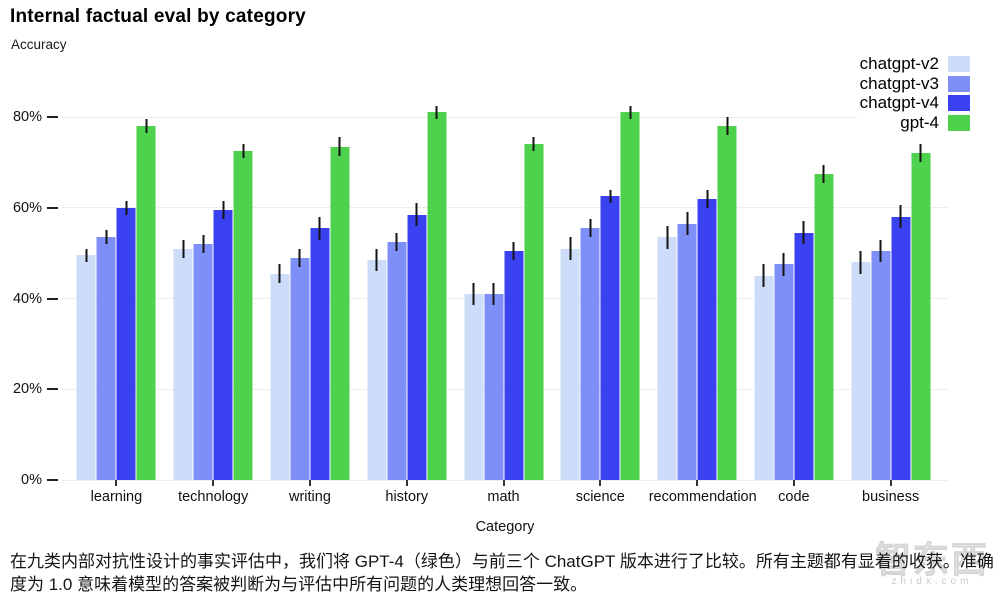 Image resolution: width=1000 pixels, height=608 pixels. I want to click on bar-chatgpt-v3-code, so click(784, 366).